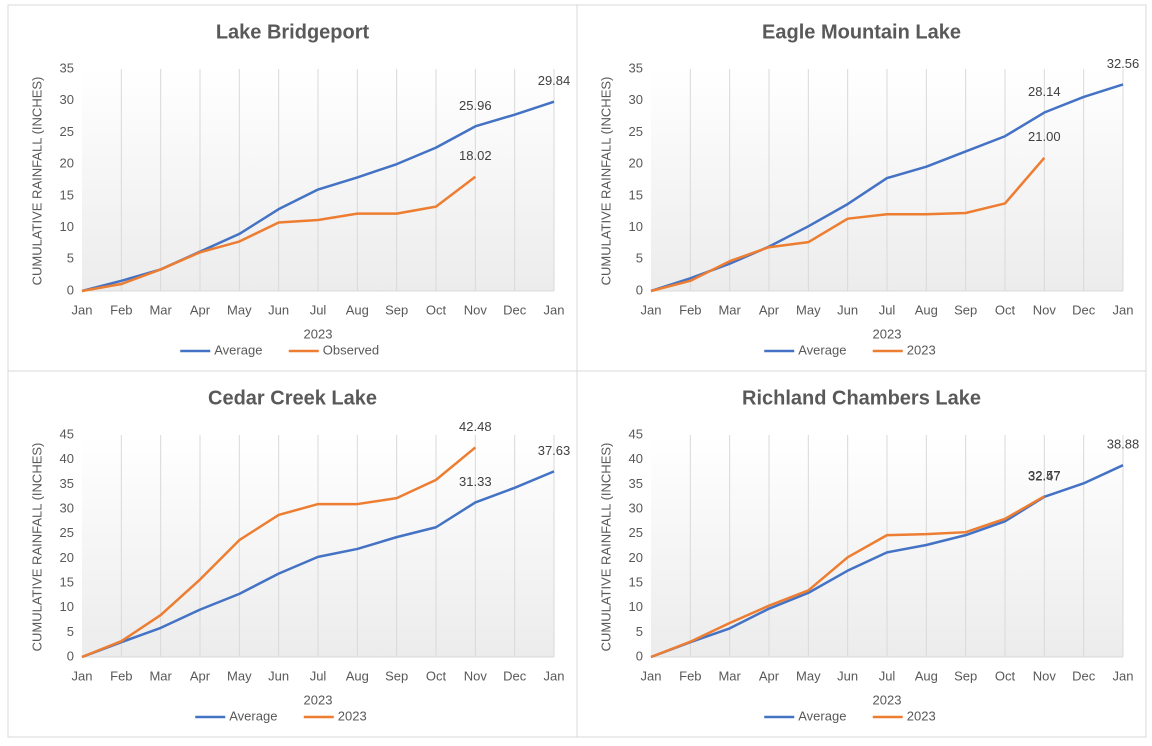  Describe the element at coordinates (475, 105) in the screenshot. I see `data-label: 25.96` at that location.